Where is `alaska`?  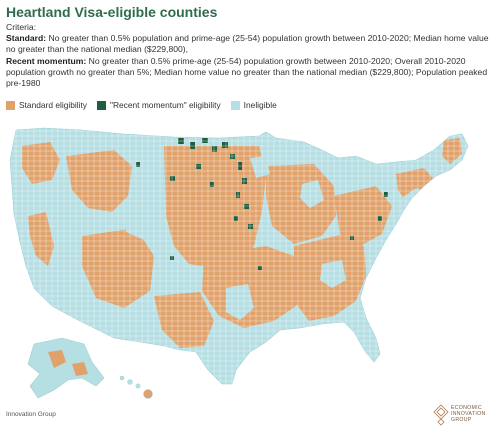 alaska is located at coordinates (66, 368).